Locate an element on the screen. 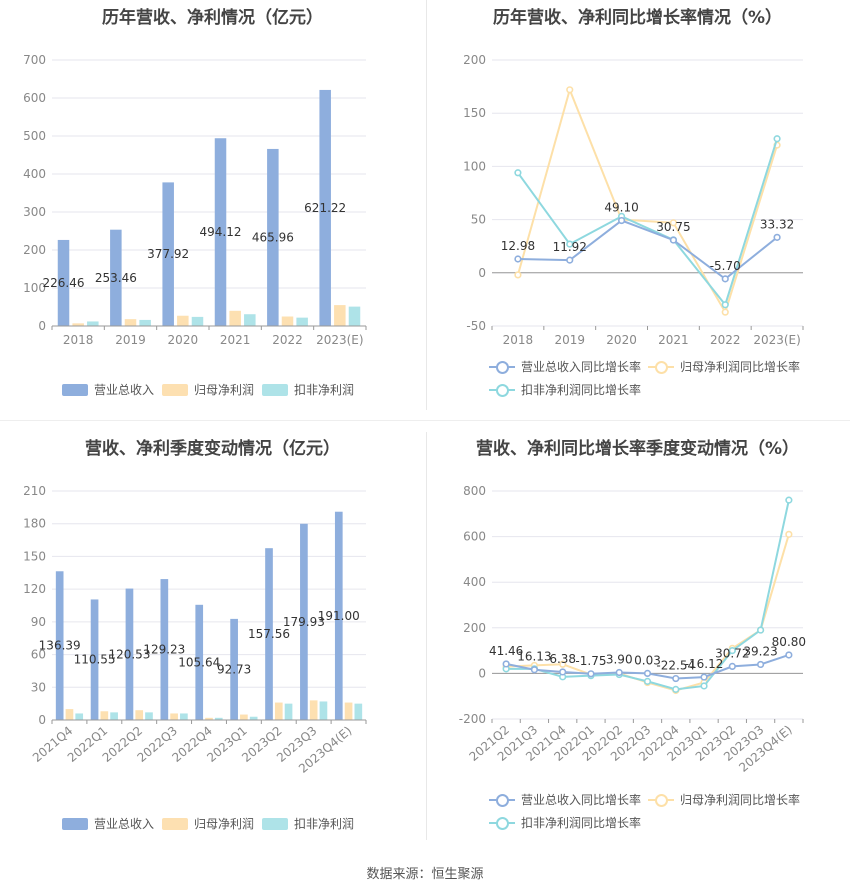  data-label: 465.96 is located at coordinates (273, 237).